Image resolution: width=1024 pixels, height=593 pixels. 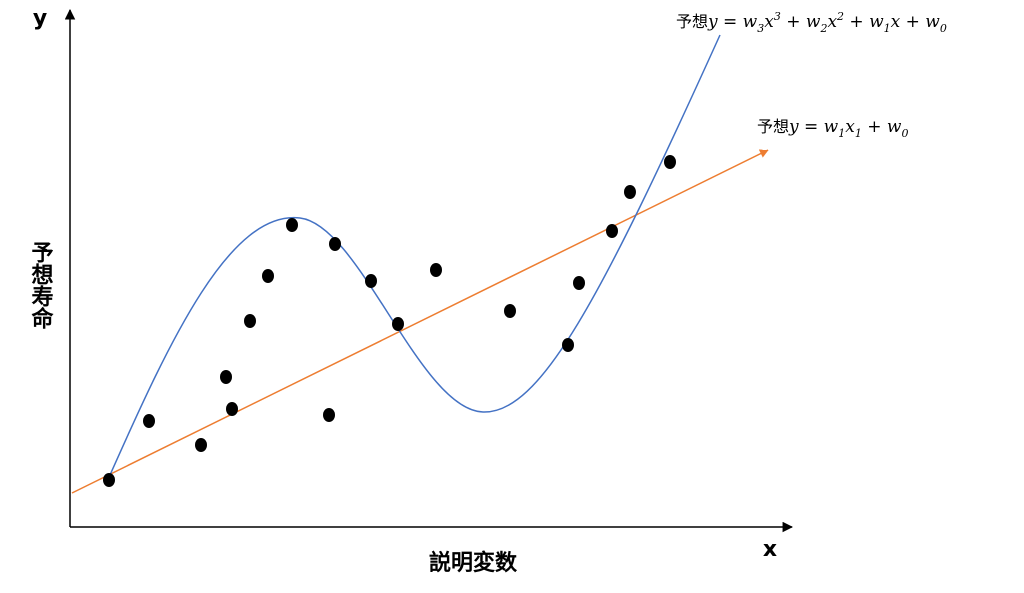 What do you see at coordinates (770, 549) in the screenshot?
I see `x-axis-label: x` at bounding box center [770, 549].